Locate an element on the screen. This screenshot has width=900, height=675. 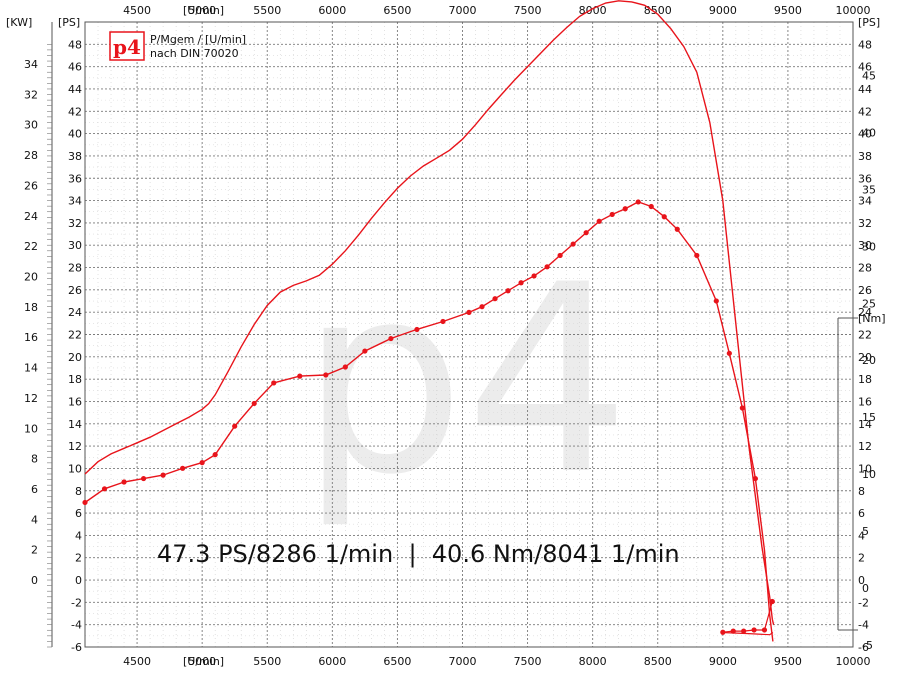
x-tick-top: 6500 is located at coordinates (397, 10).